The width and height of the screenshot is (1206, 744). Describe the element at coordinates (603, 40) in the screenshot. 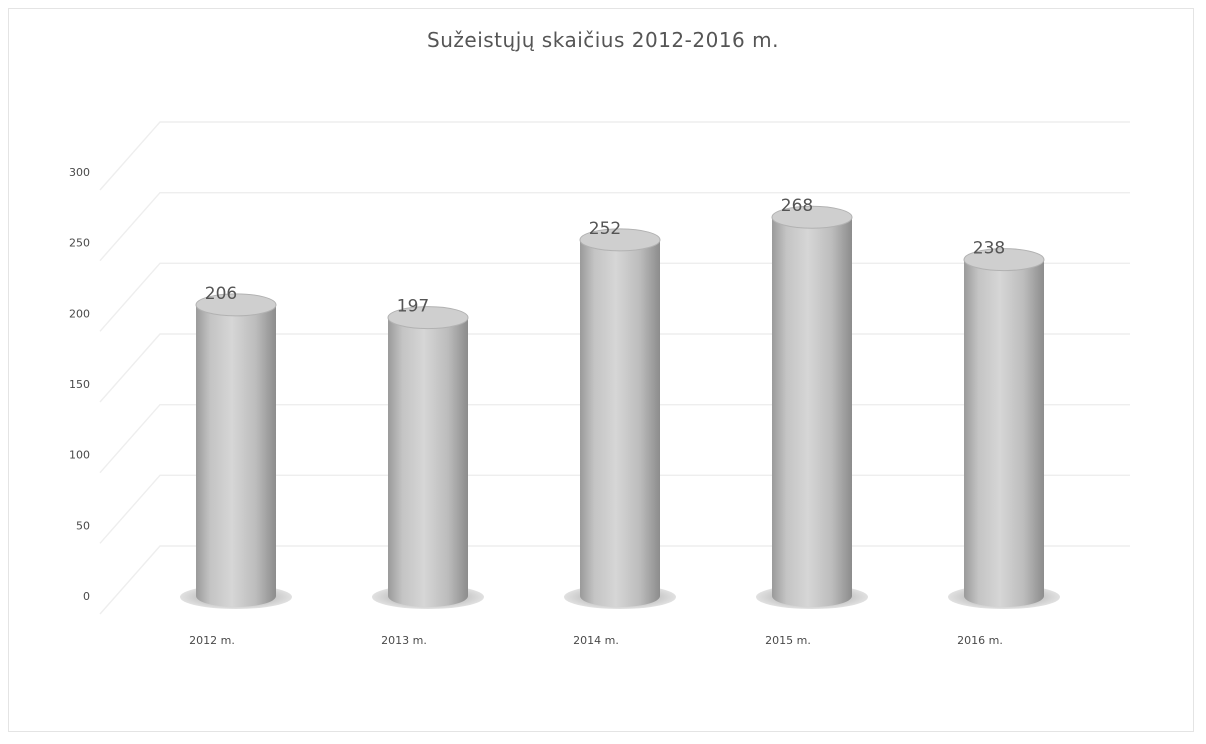

I see `chart-title: Sužeistųjų skaičius 2012-2016 m.` at that location.